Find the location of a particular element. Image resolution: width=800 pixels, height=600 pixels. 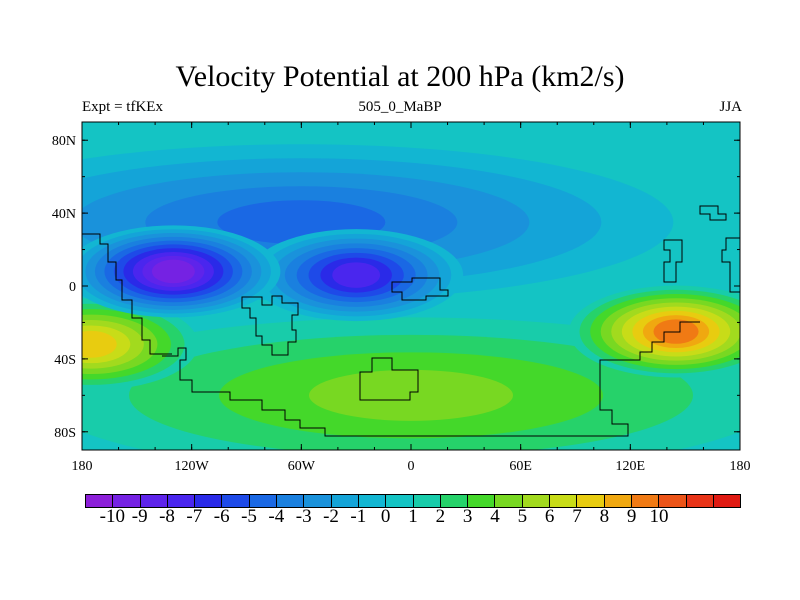

colorbar-tick-label: 4 is located at coordinates (495, 516).